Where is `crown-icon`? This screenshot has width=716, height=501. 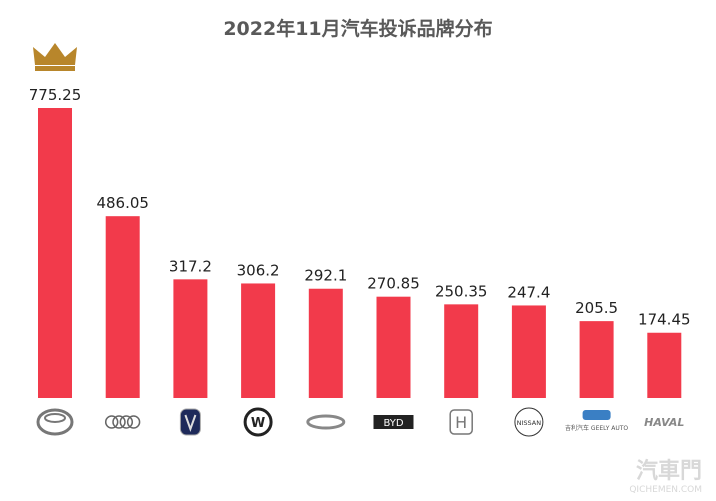 crown-icon is located at coordinates (55, 54).